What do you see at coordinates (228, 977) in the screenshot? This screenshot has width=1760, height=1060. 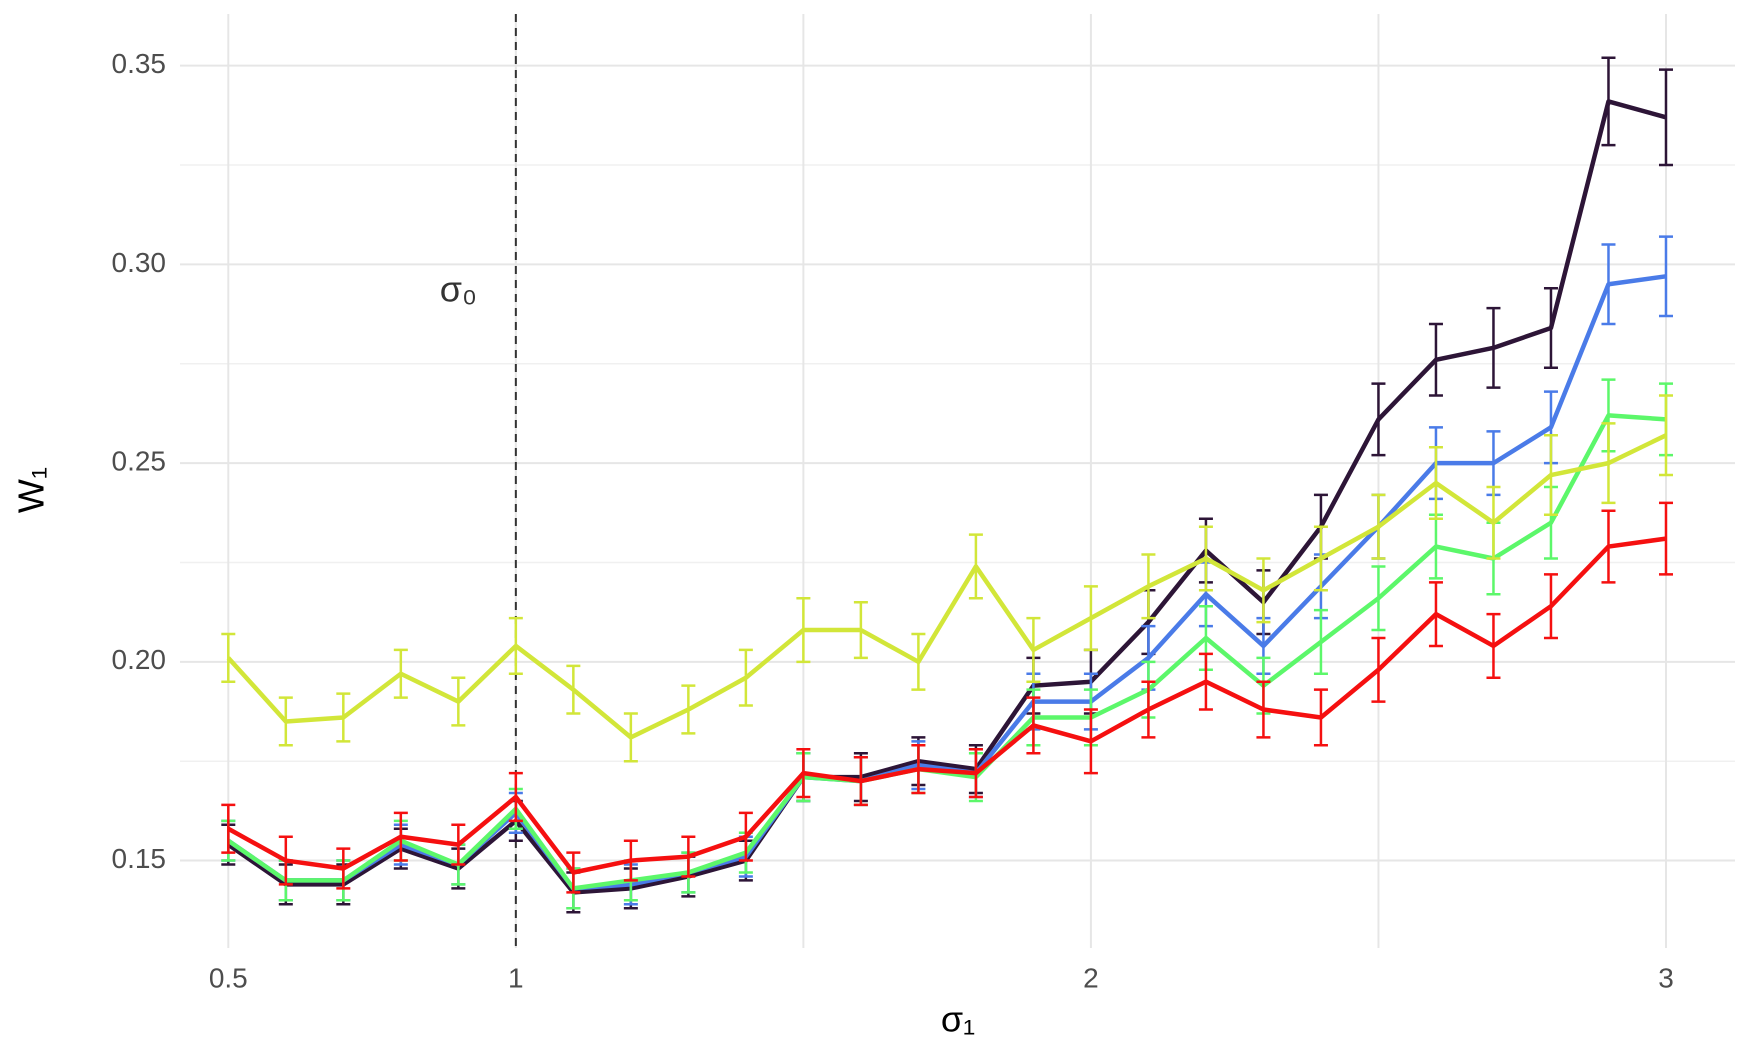 I see `x-tick-label: 0.5` at bounding box center [228, 977].